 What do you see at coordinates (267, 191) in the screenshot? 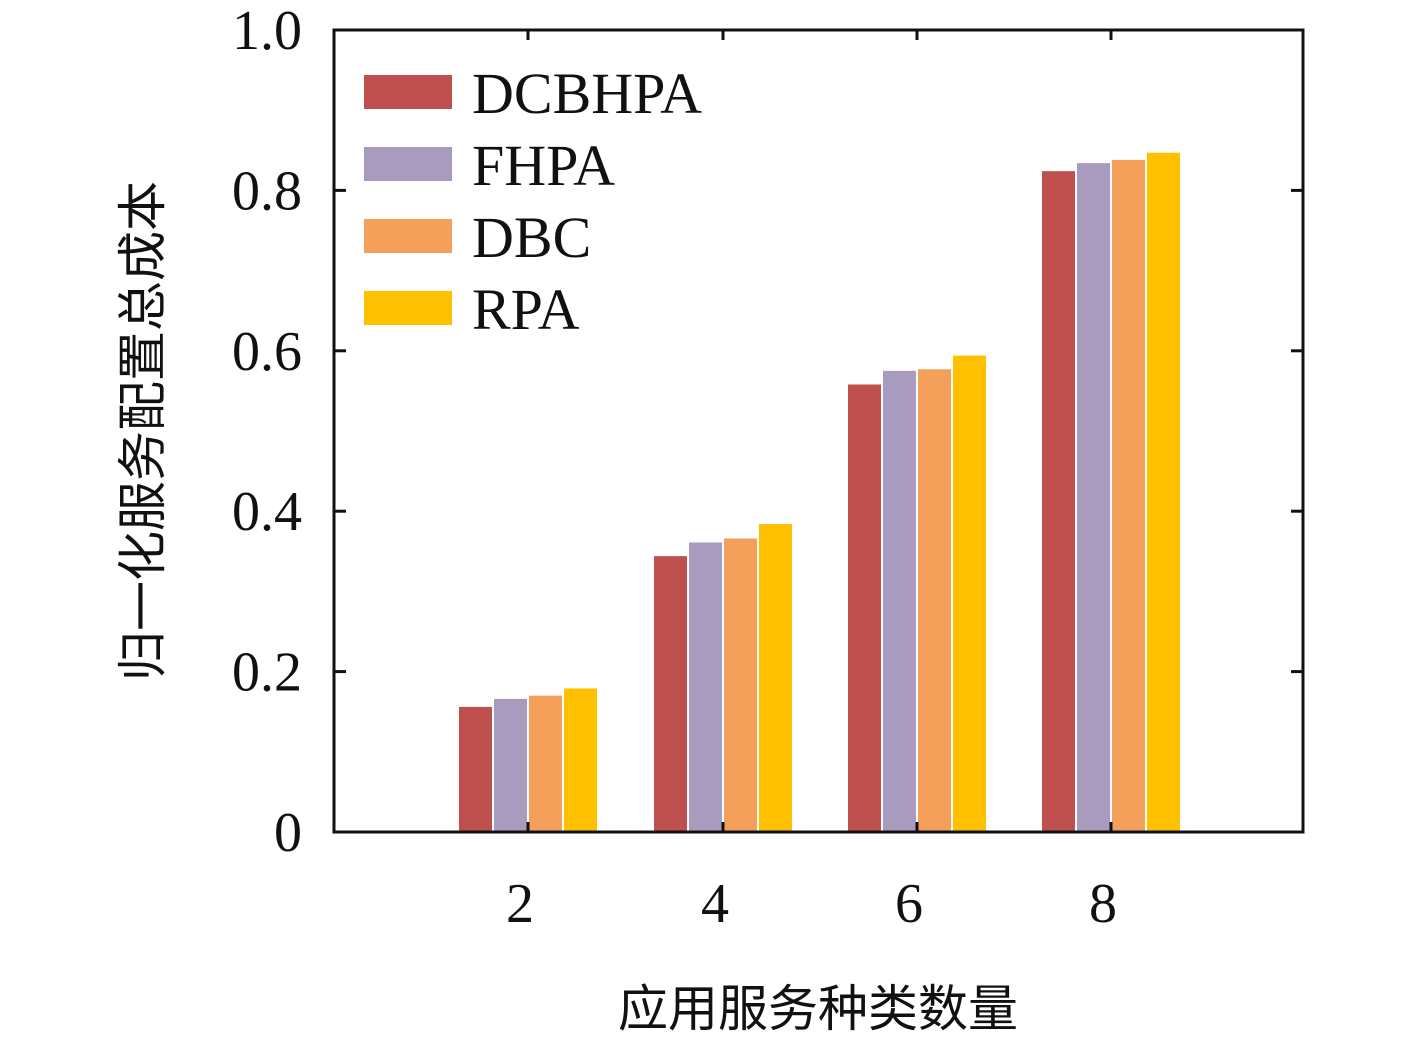
I see `y-tick-label: 0.8` at bounding box center [267, 191].